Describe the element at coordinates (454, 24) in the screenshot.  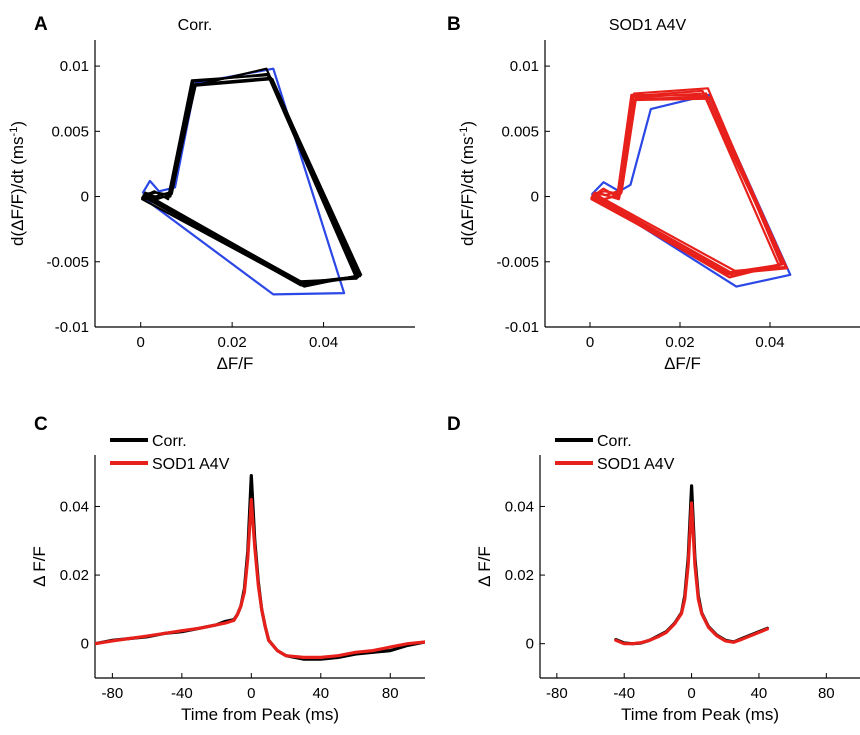
I see `panel-letter: B` at that location.